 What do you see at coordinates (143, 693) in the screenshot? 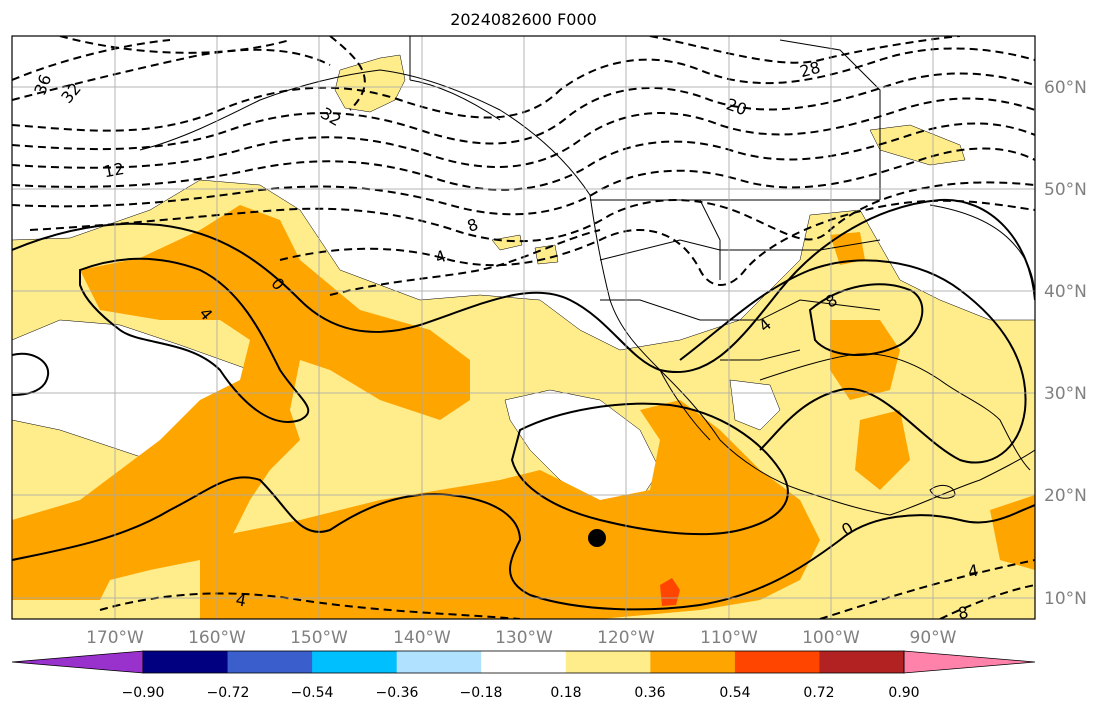
I see `colorbar-tick-label: −0.90` at bounding box center [143, 693].